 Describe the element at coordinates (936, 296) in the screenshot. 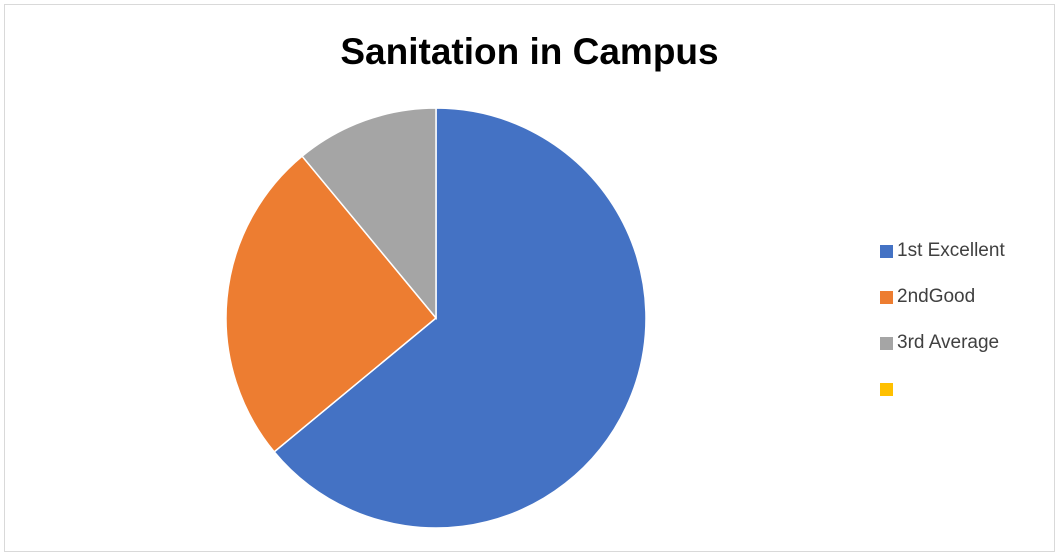

I see `legend-label: 2ndGood` at that location.